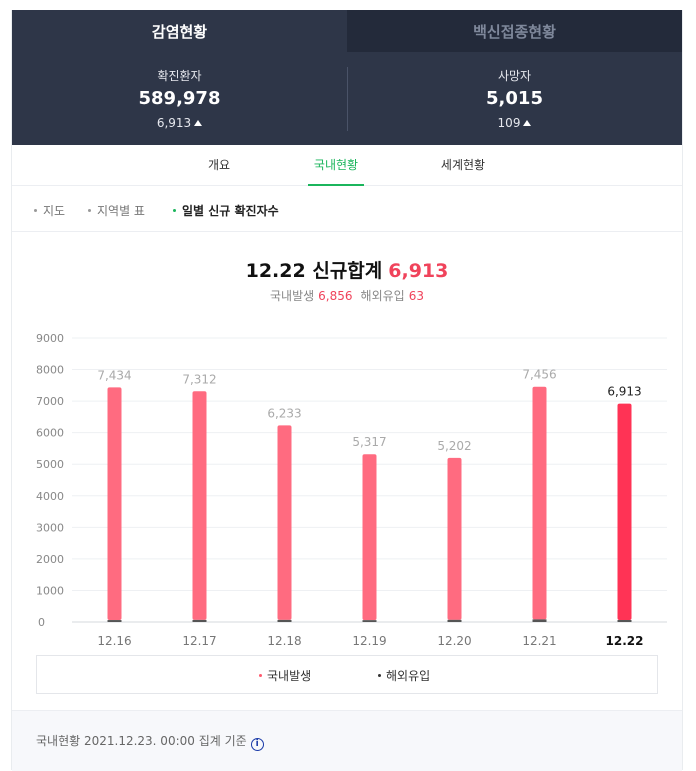 Image resolution: width=696 pixels, height=771 pixels. Describe the element at coordinates (416, 296) in the screenshot. I see `overseas-value: 63` at that location.